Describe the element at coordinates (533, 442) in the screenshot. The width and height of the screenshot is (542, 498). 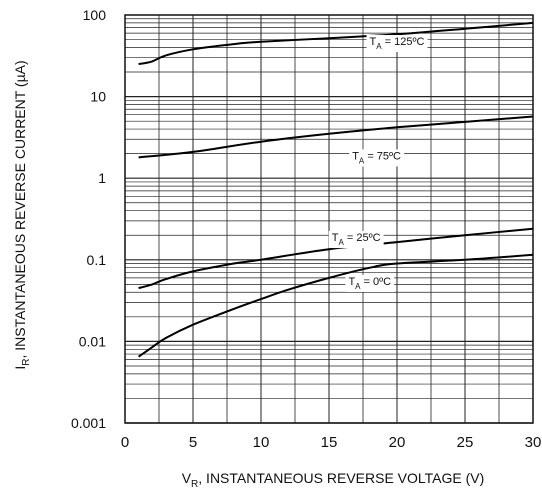
I see `x-tick-label: 30` at that location.